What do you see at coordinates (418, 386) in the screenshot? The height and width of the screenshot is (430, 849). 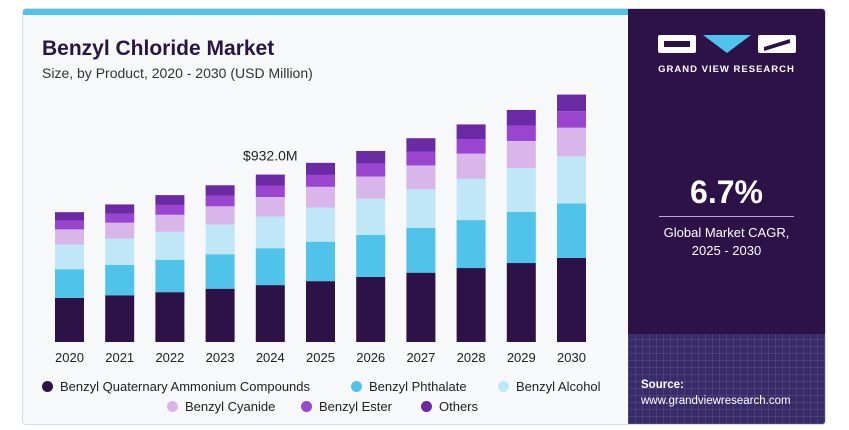 I see `legend-label: Benzyl Phthalate` at bounding box center [418, 386].